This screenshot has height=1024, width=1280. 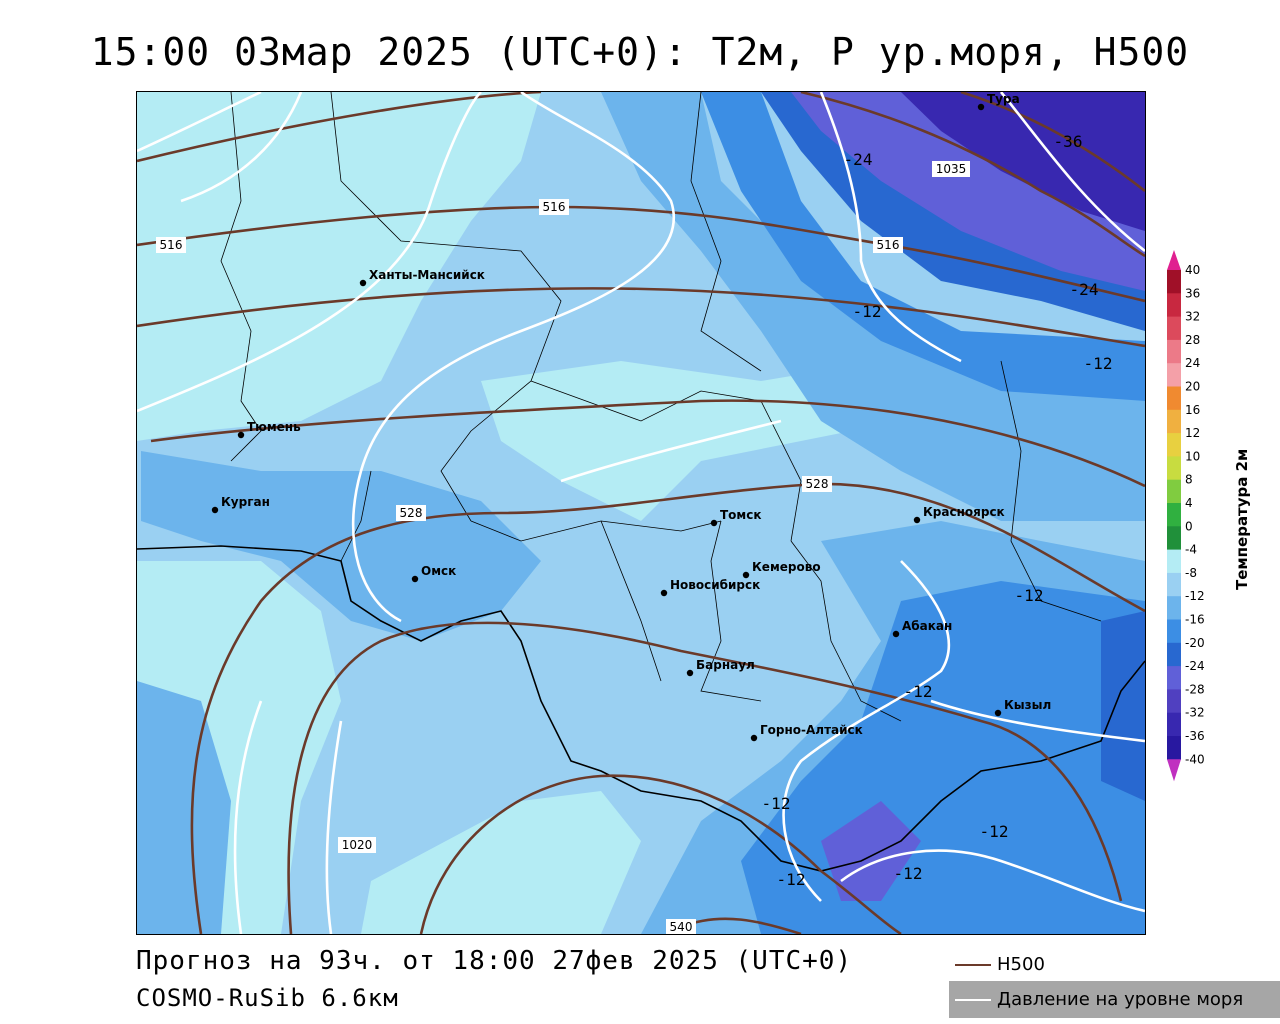 I want to click on city-marker: Ханты-Мансийск, so click(x=422, y=277).